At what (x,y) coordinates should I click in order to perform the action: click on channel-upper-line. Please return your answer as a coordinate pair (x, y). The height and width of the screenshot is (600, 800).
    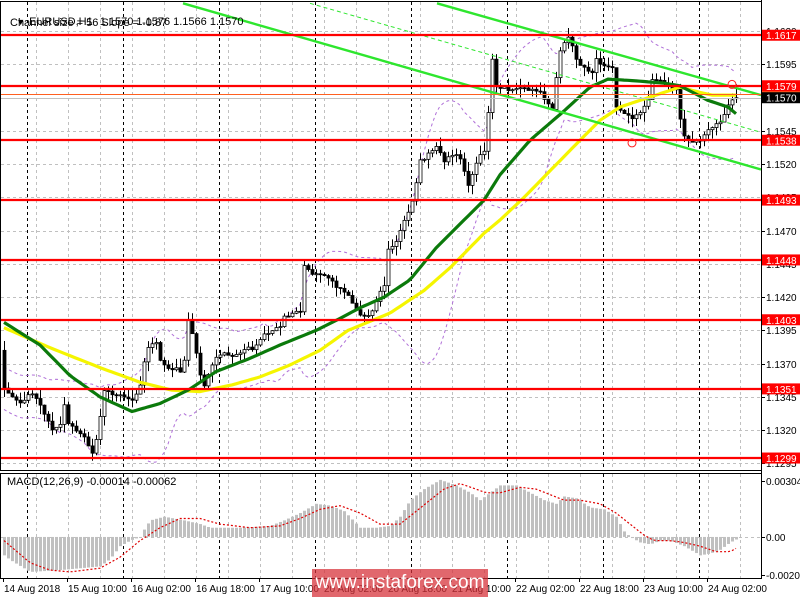
    Looking at the image, I should click on (598, 49).